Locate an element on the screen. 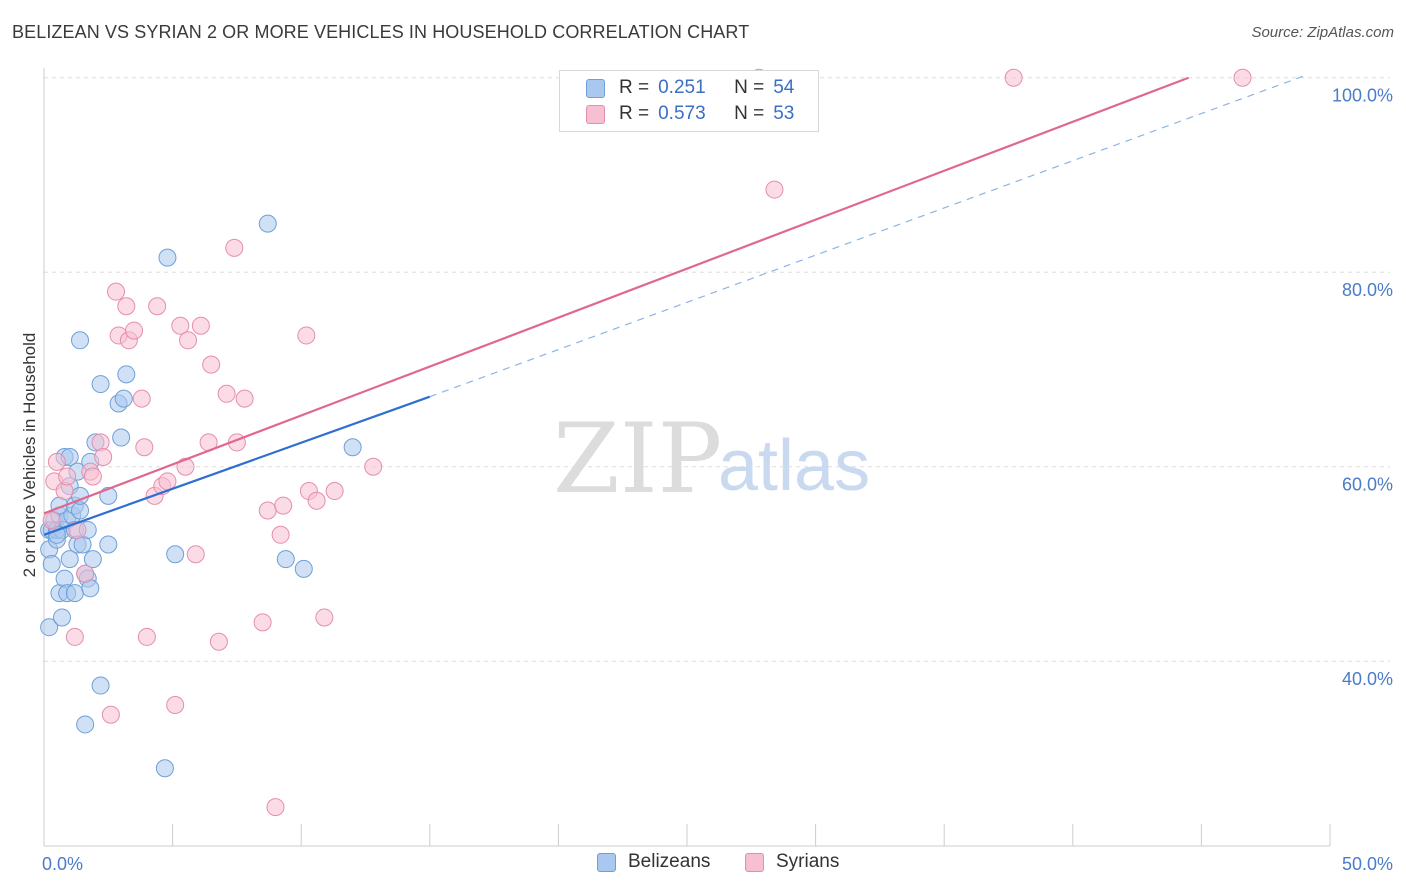 This screenshot has width=1406, height=892. legend-item-syrians: Syrians is located at coordinates (792, 862).